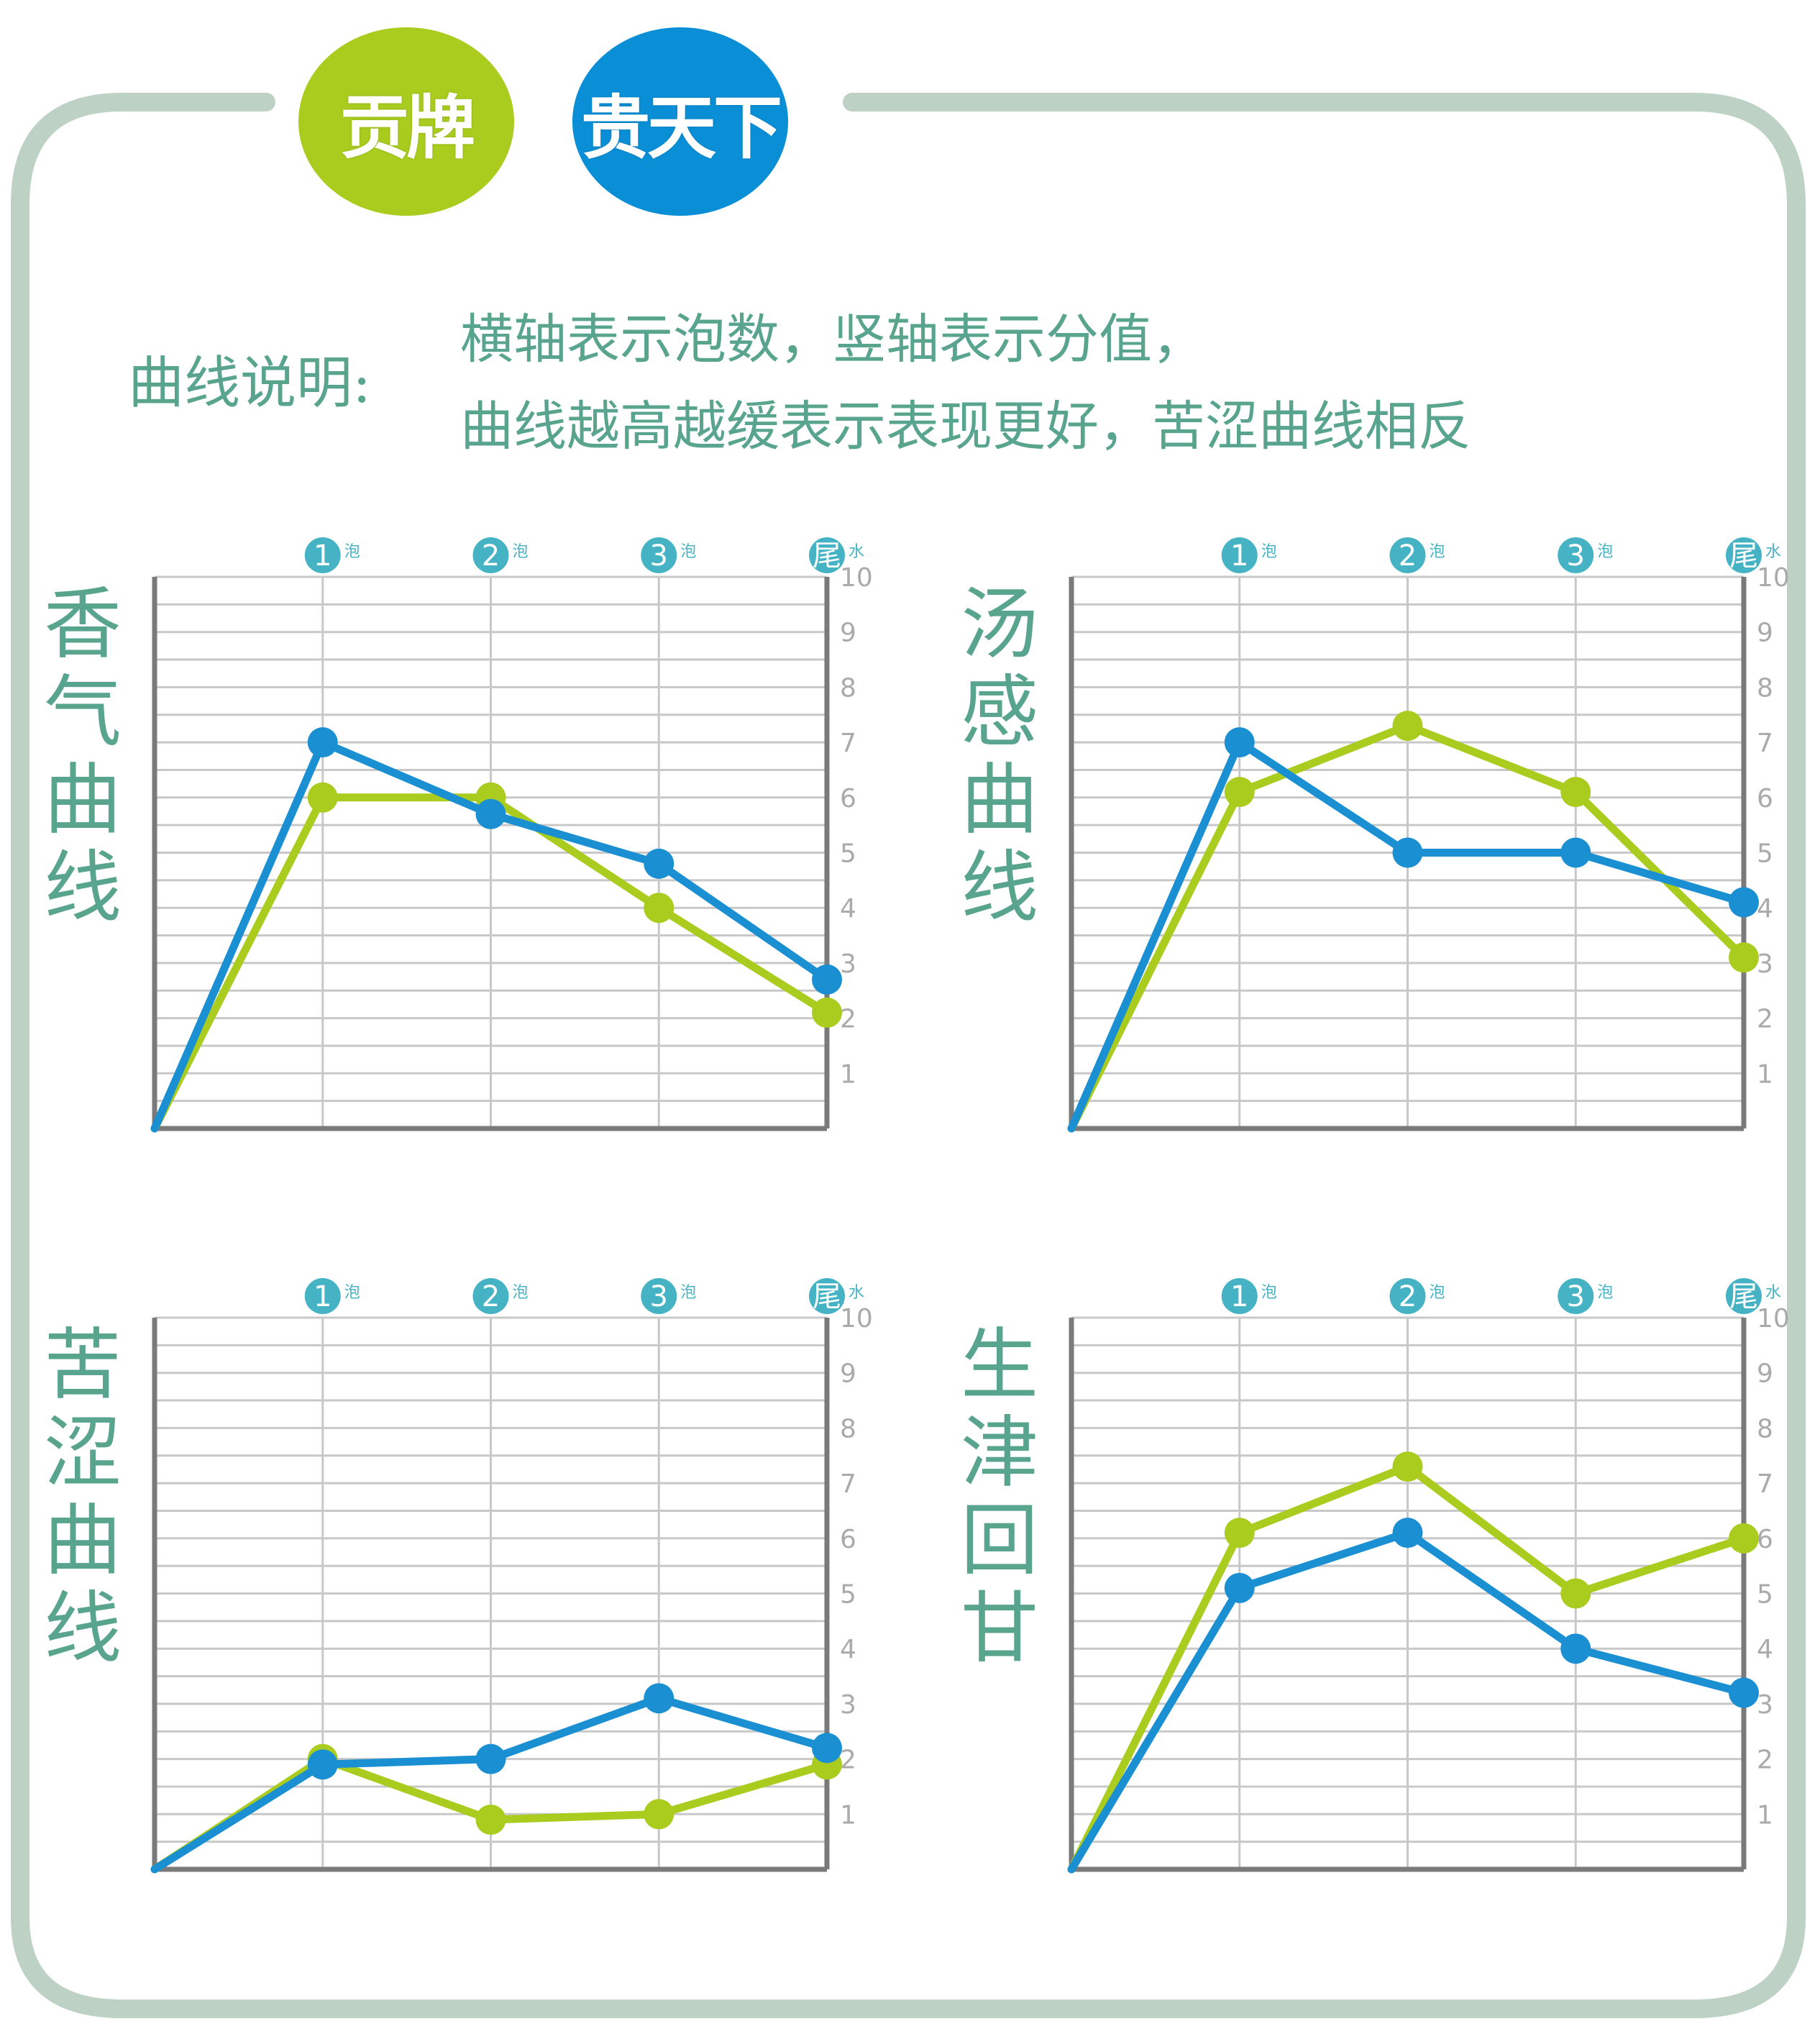  I want to click on bitterness-x-tick-label: 1, so click(322, 1296).